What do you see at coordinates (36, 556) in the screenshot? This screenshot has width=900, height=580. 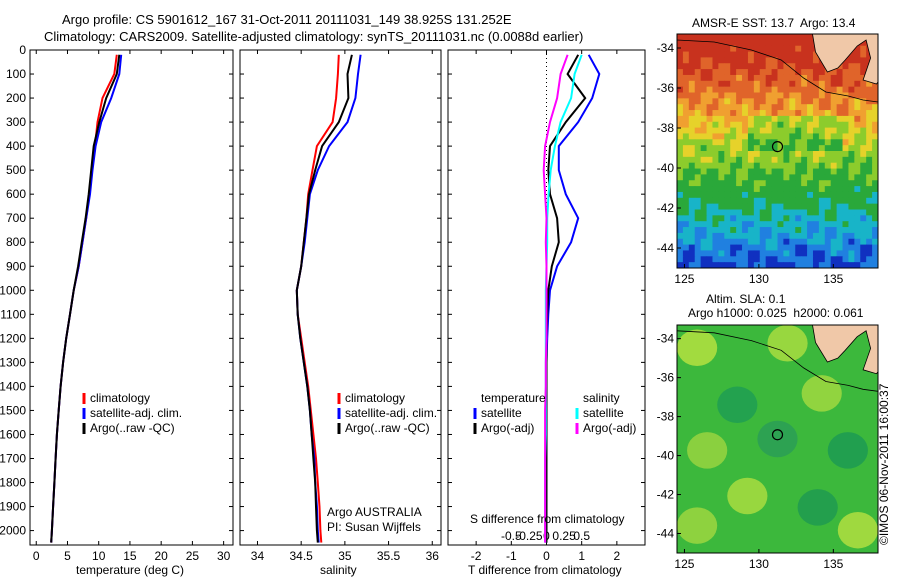 I see `temperature-xtick-label: 0` at bounding box center [36, 556].